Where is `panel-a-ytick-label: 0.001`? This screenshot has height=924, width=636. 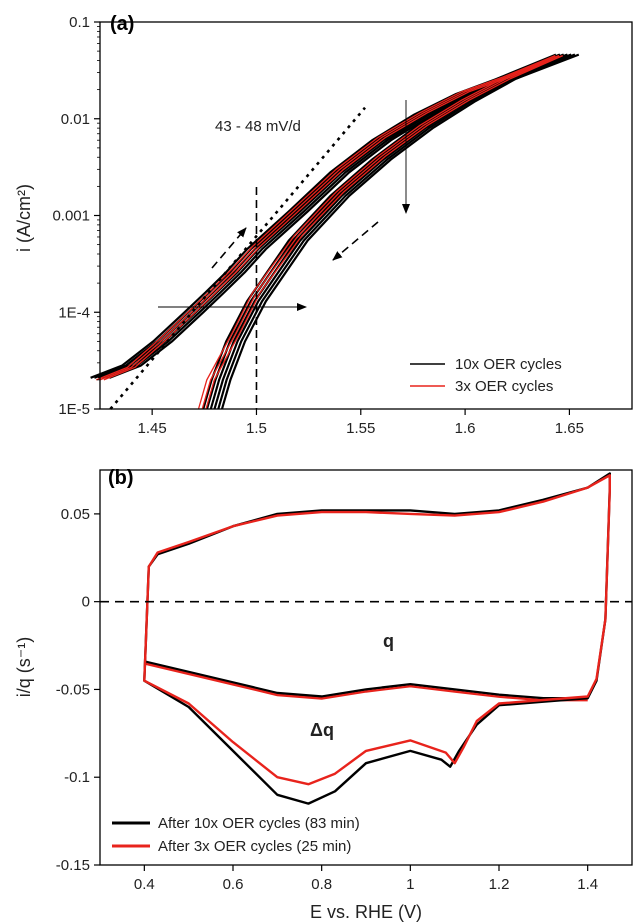 panel-a-ytick-label: 0.001 is located at coordinates (71, 216).